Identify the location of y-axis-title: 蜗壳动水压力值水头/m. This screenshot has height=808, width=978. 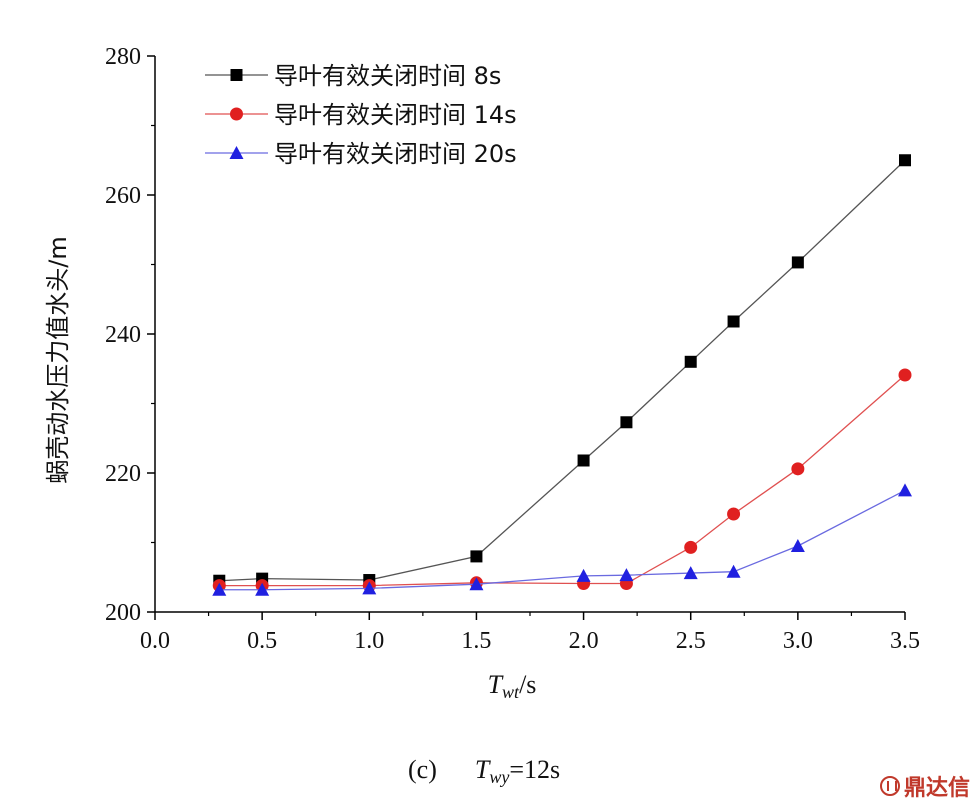
(58, 359).